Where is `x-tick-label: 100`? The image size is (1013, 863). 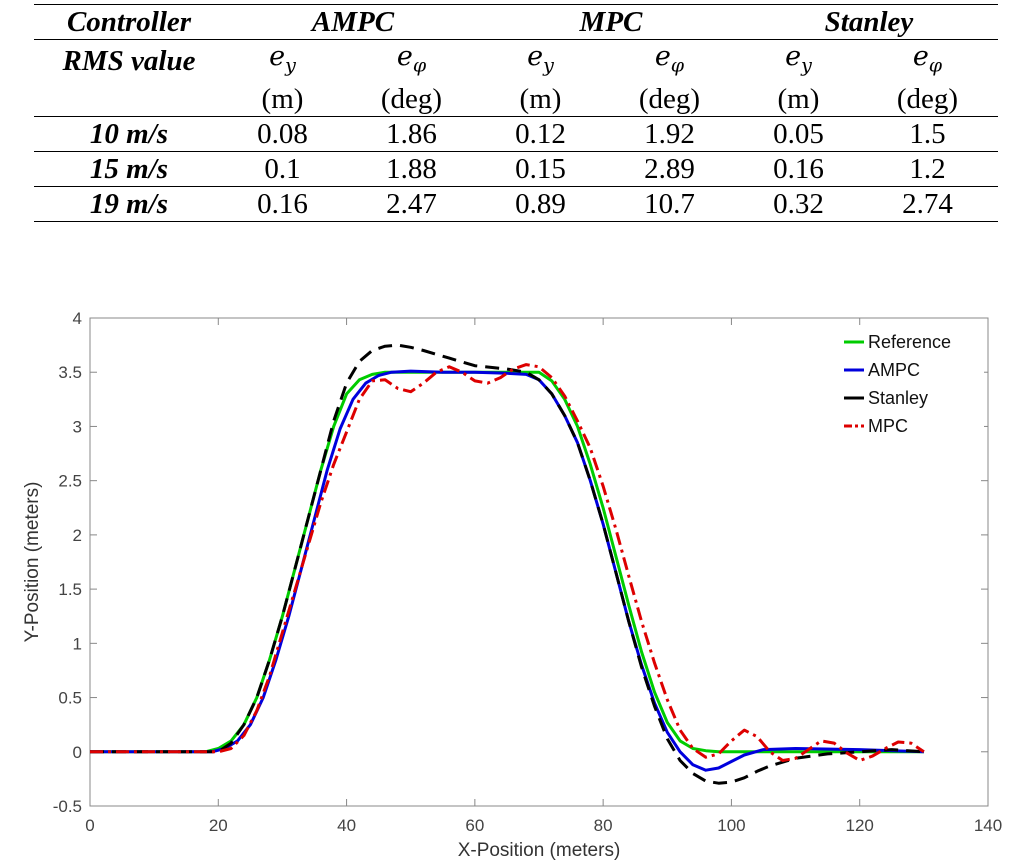
x-tick-label: 100 is located at coordinates (731, 825).